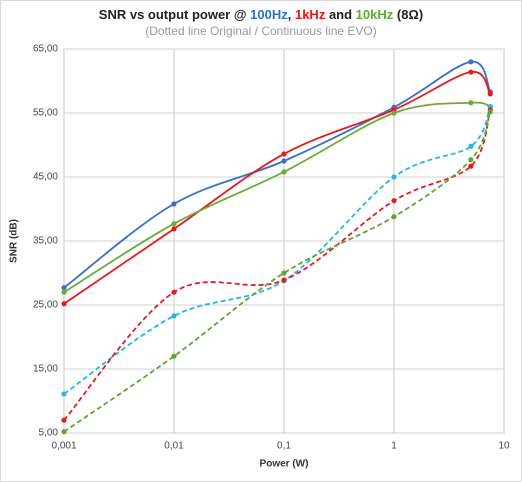 The height and width of the screenshot is (482, 522). What do you see at coordinates (45, 113) in the screenshot?
I see `y-tick-label: 55,00` at bounding box center [45, 113].